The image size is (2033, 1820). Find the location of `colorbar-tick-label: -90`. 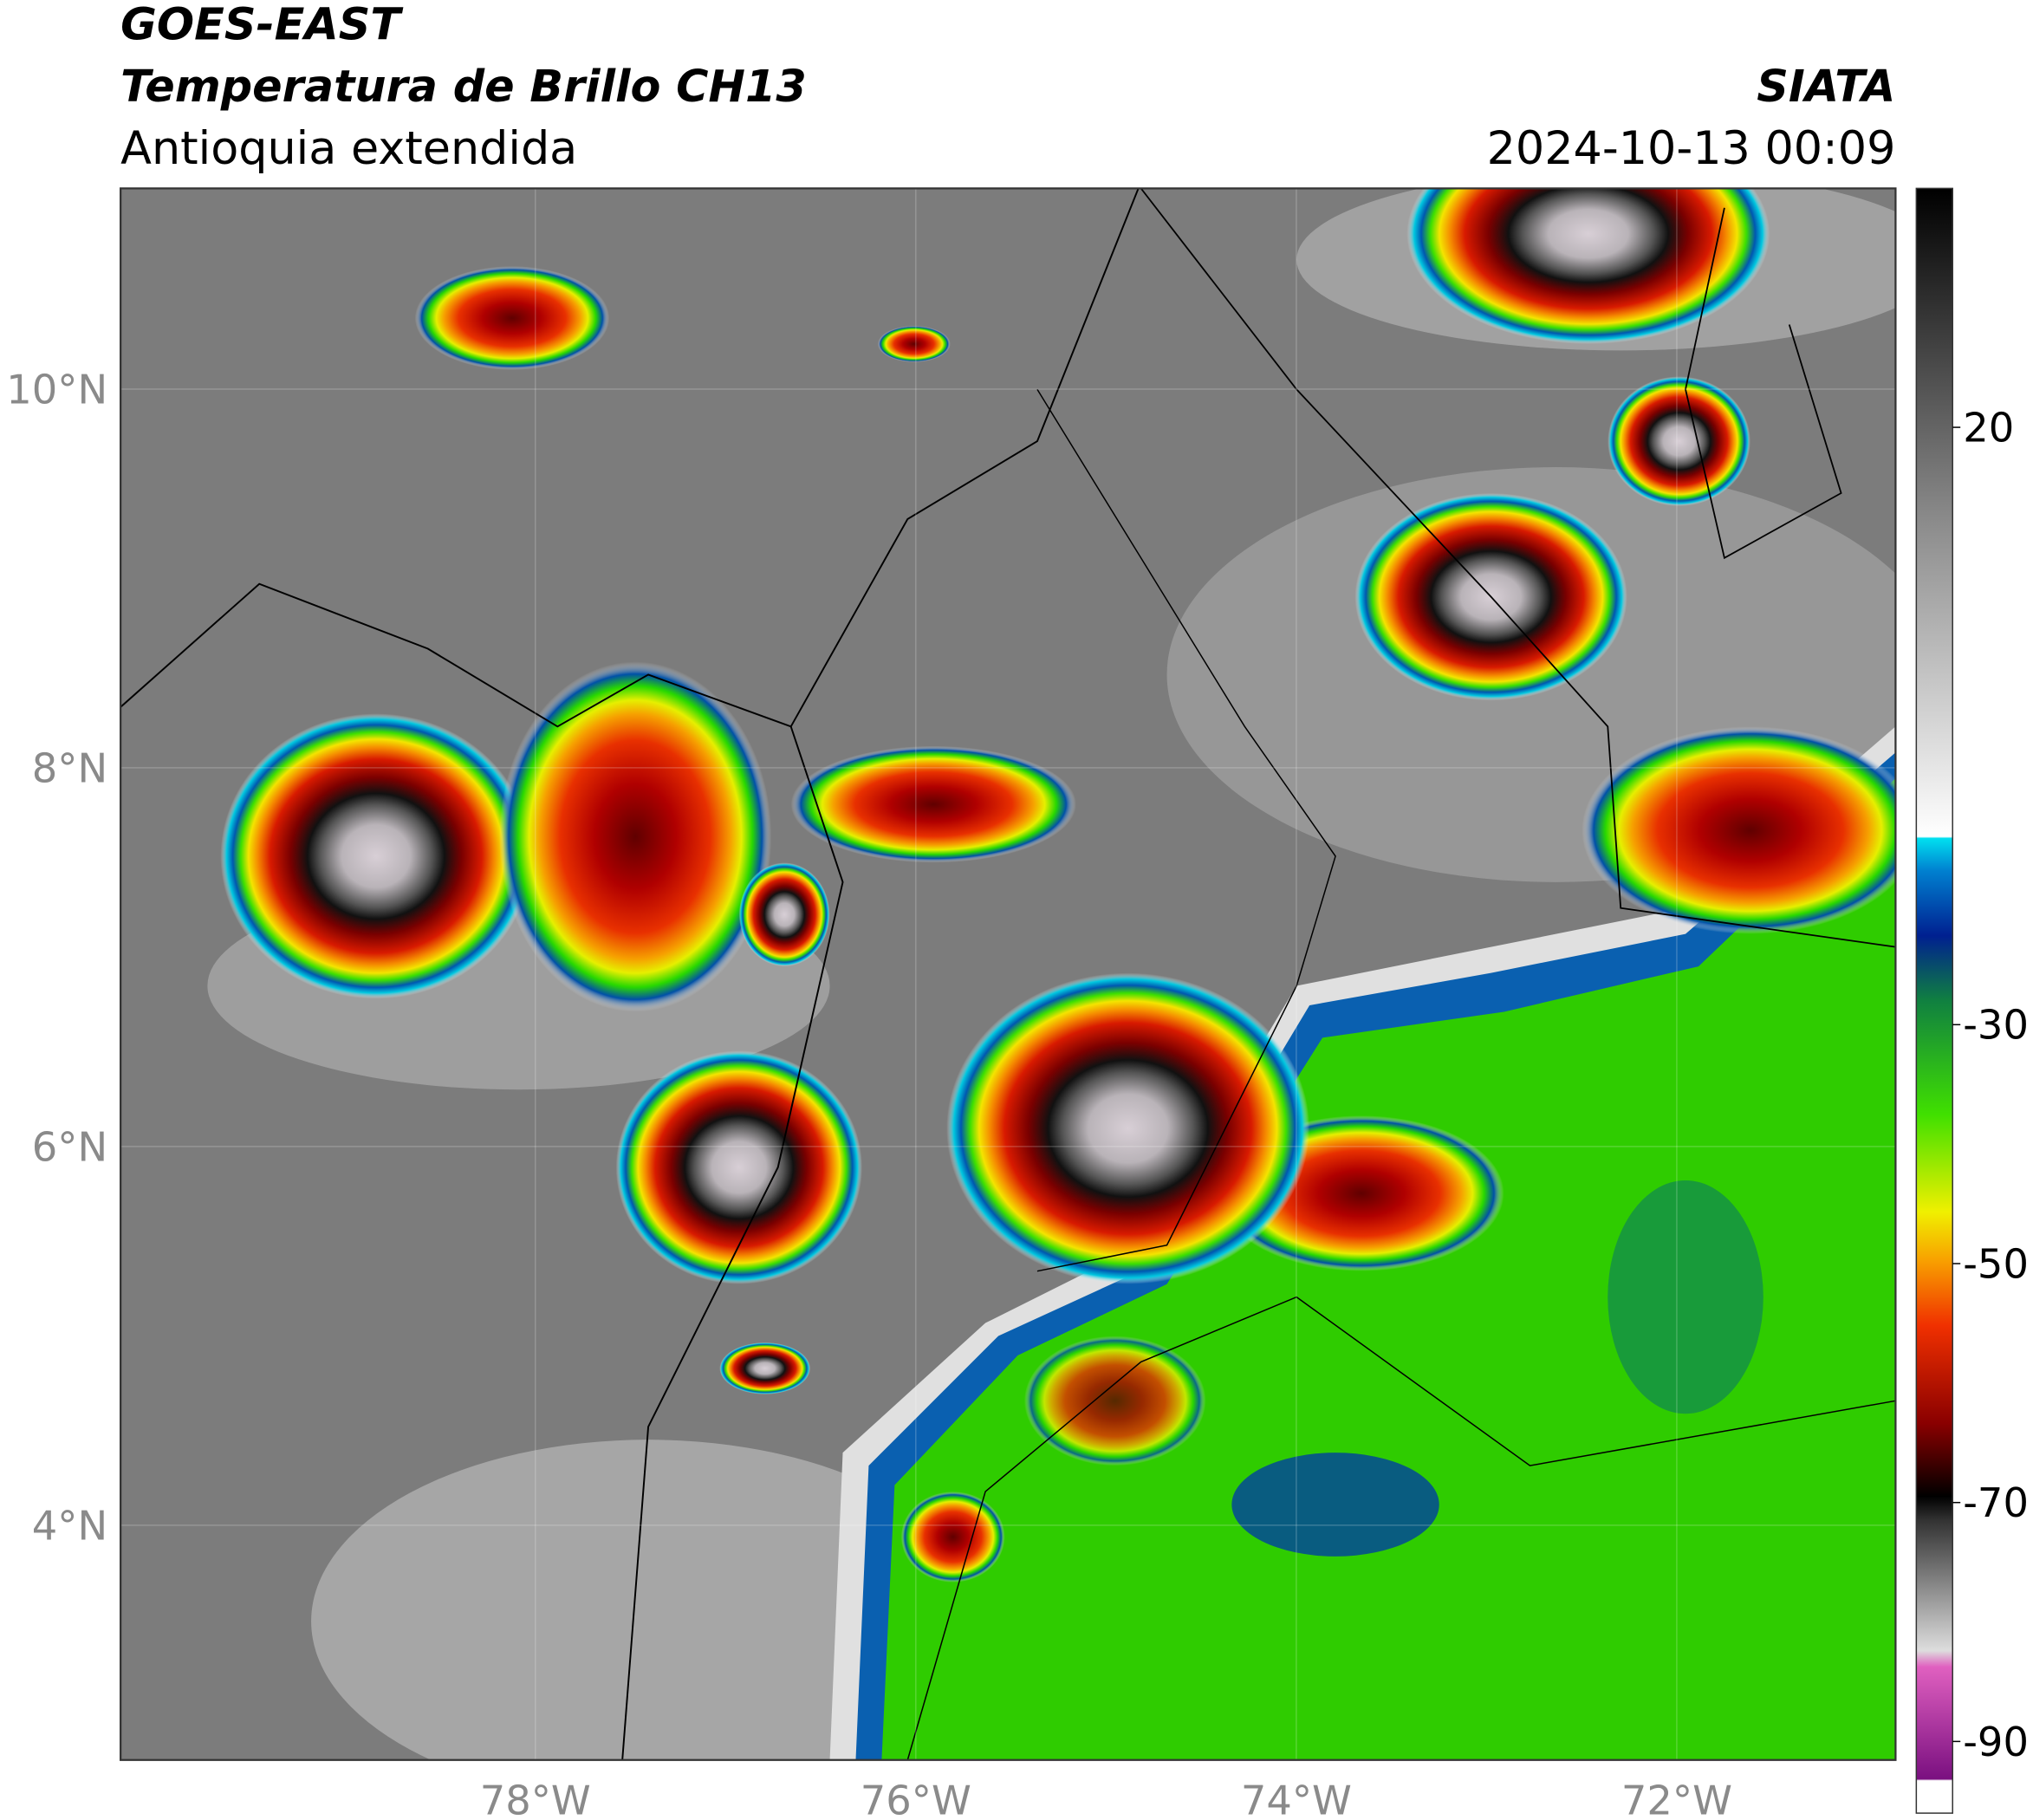

colorbar-tick-label: -90 is located at coordinates (1996, 1742).